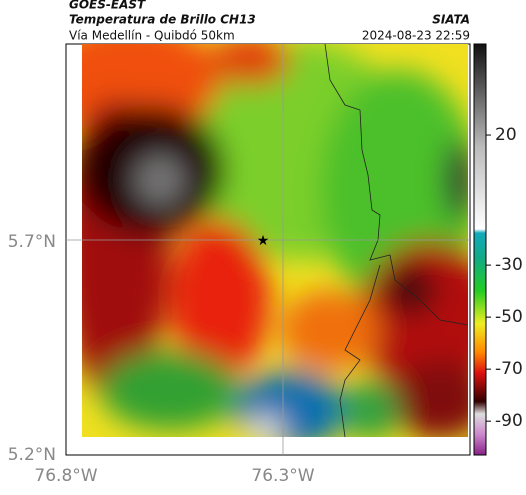 The width and height of the screenshot is (526, 495). What do you see at coordinates (32, 455) in the screenshot?
I see `lat-label: 5.2°N` at bounding box center [32, 455].